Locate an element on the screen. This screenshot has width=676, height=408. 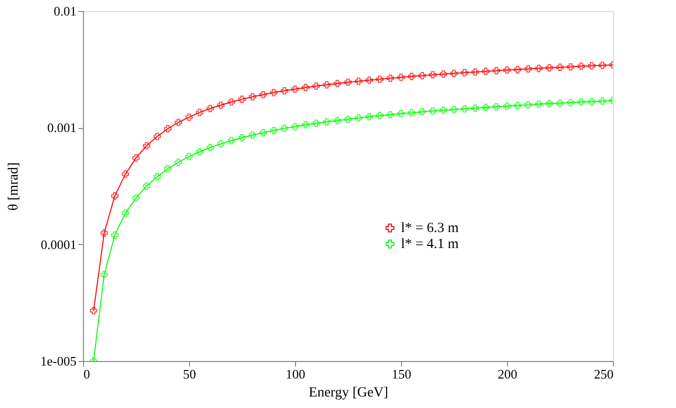
x-tick-label: 0 is located at coordinates (87, 374).